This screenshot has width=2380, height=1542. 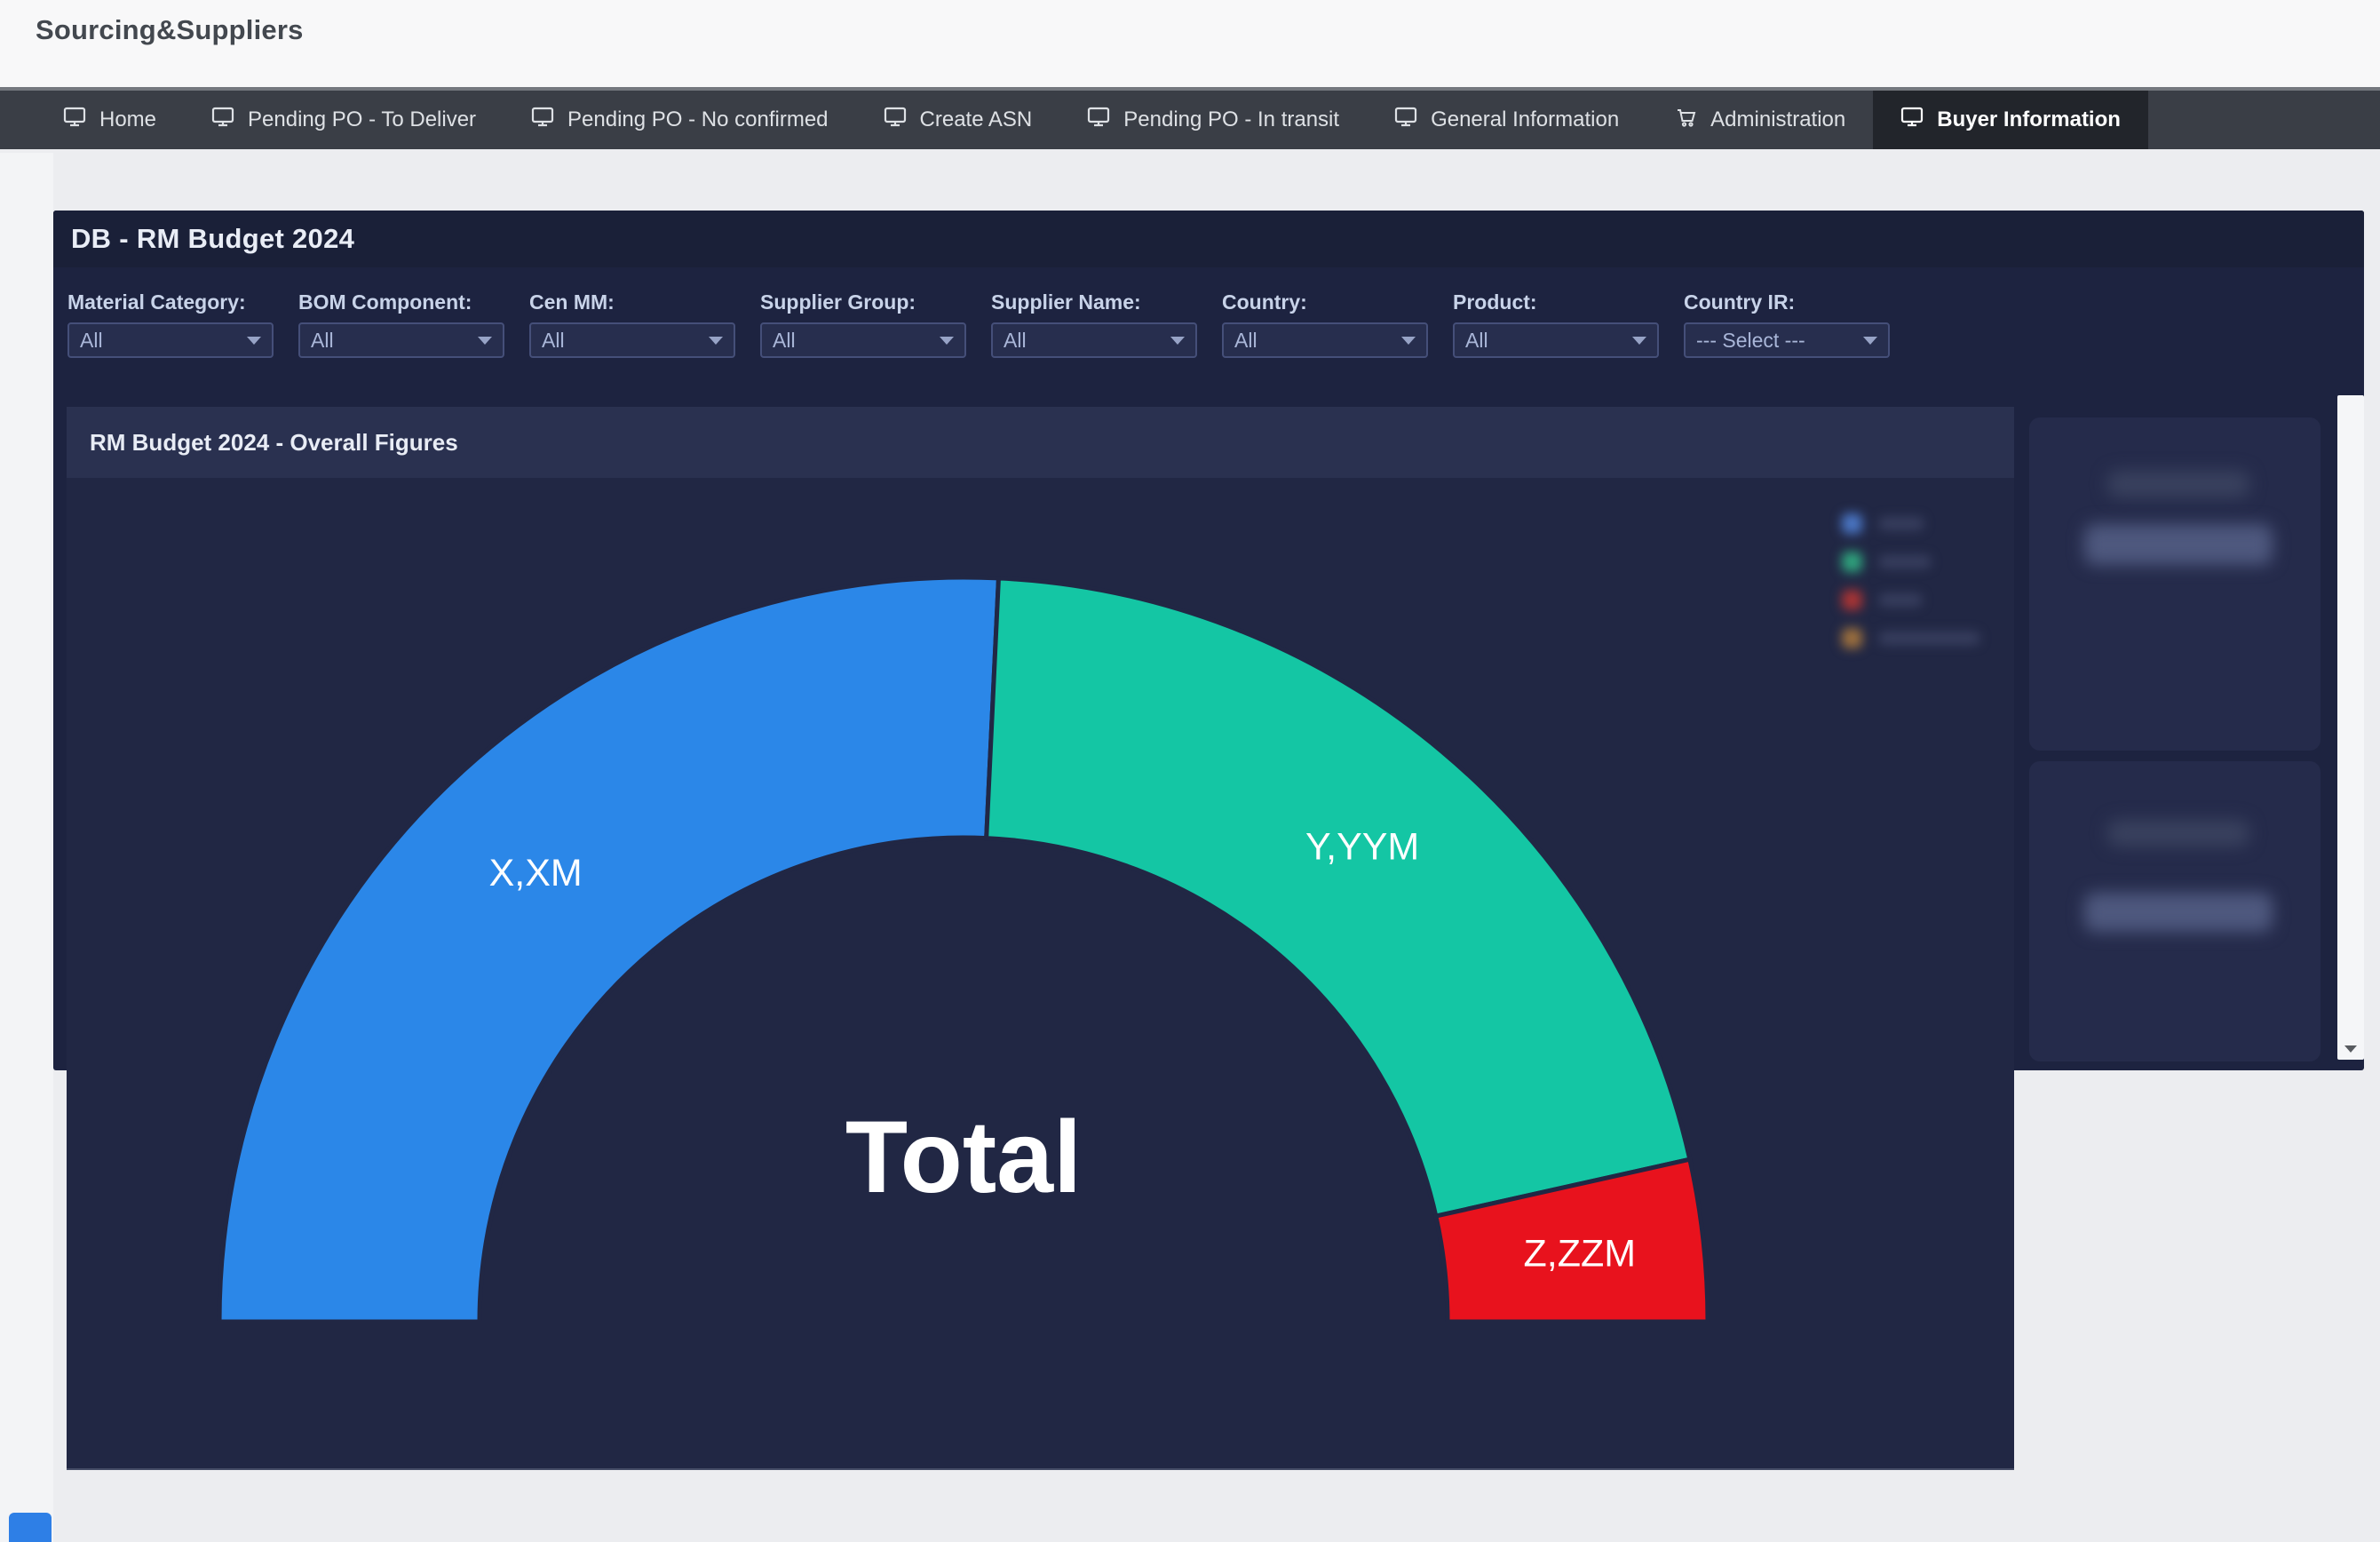 I want to click on kpi-panel-bottom, so click(x=2174, y=911).